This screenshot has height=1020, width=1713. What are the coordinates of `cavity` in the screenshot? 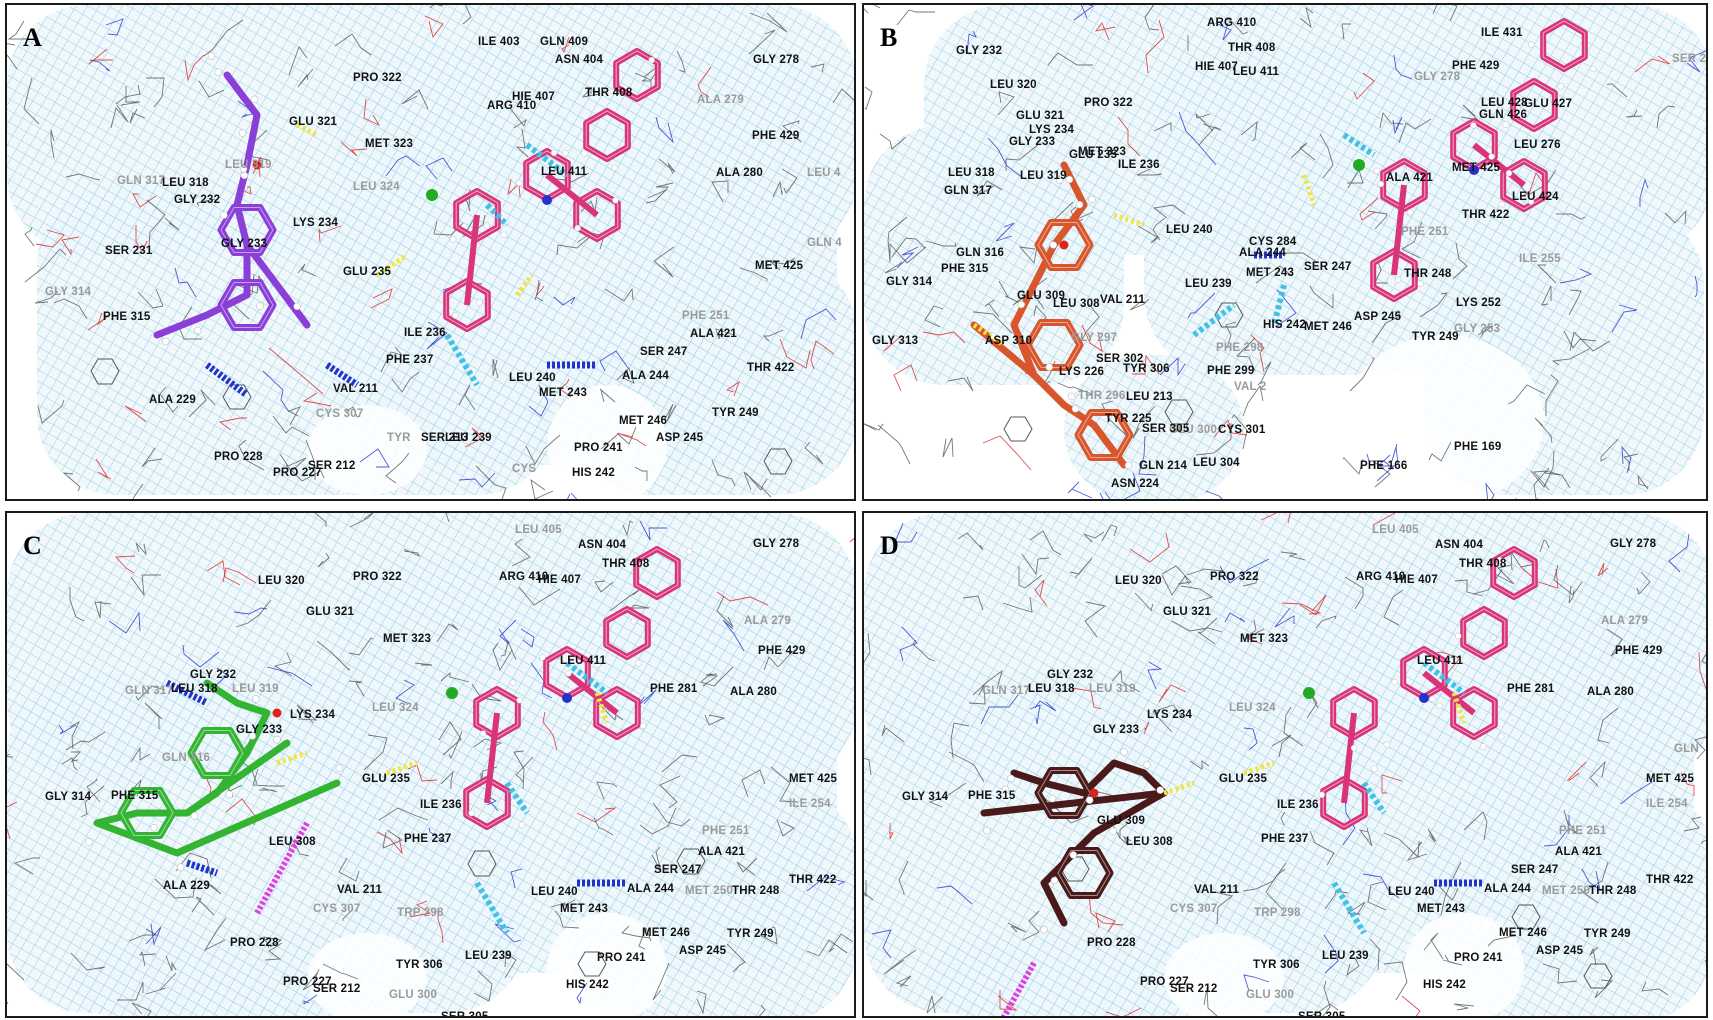 It's located at (367, 450).